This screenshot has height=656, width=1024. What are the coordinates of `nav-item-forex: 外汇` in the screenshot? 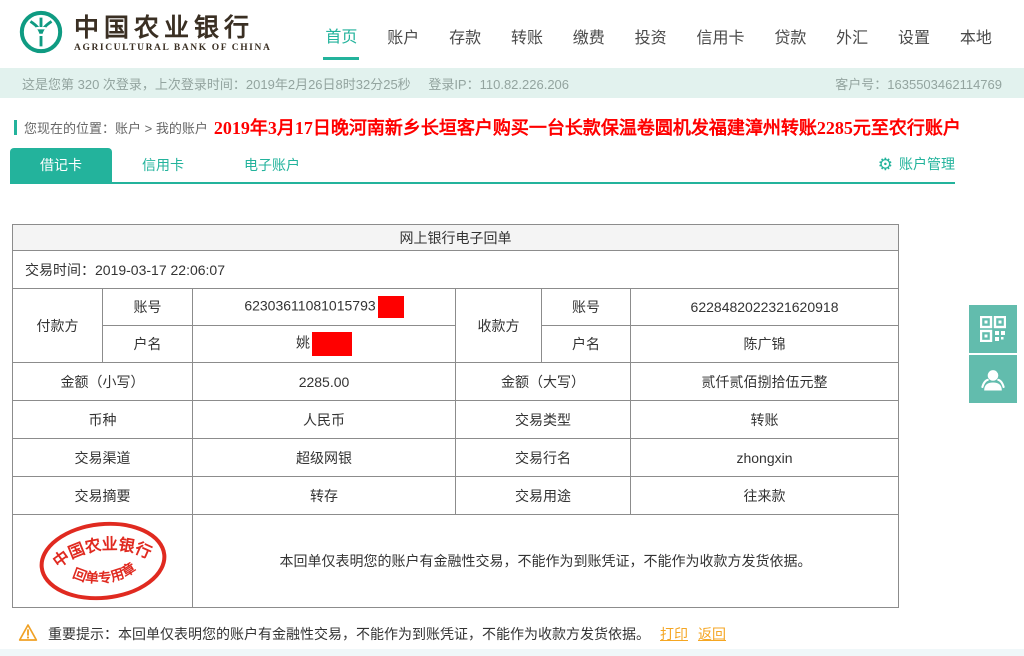 It's located at (852, 38).